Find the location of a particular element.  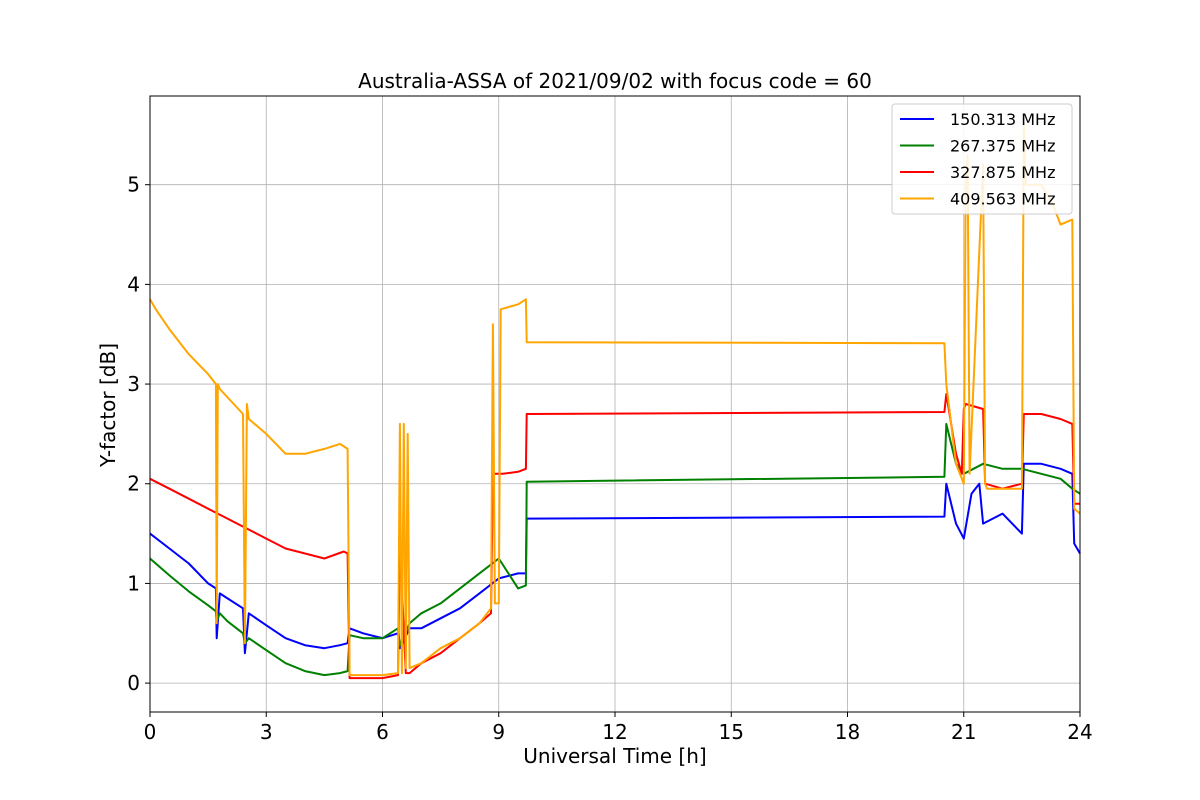

legend-label: 150.313 MHz is located at coordinates (1002, 119).